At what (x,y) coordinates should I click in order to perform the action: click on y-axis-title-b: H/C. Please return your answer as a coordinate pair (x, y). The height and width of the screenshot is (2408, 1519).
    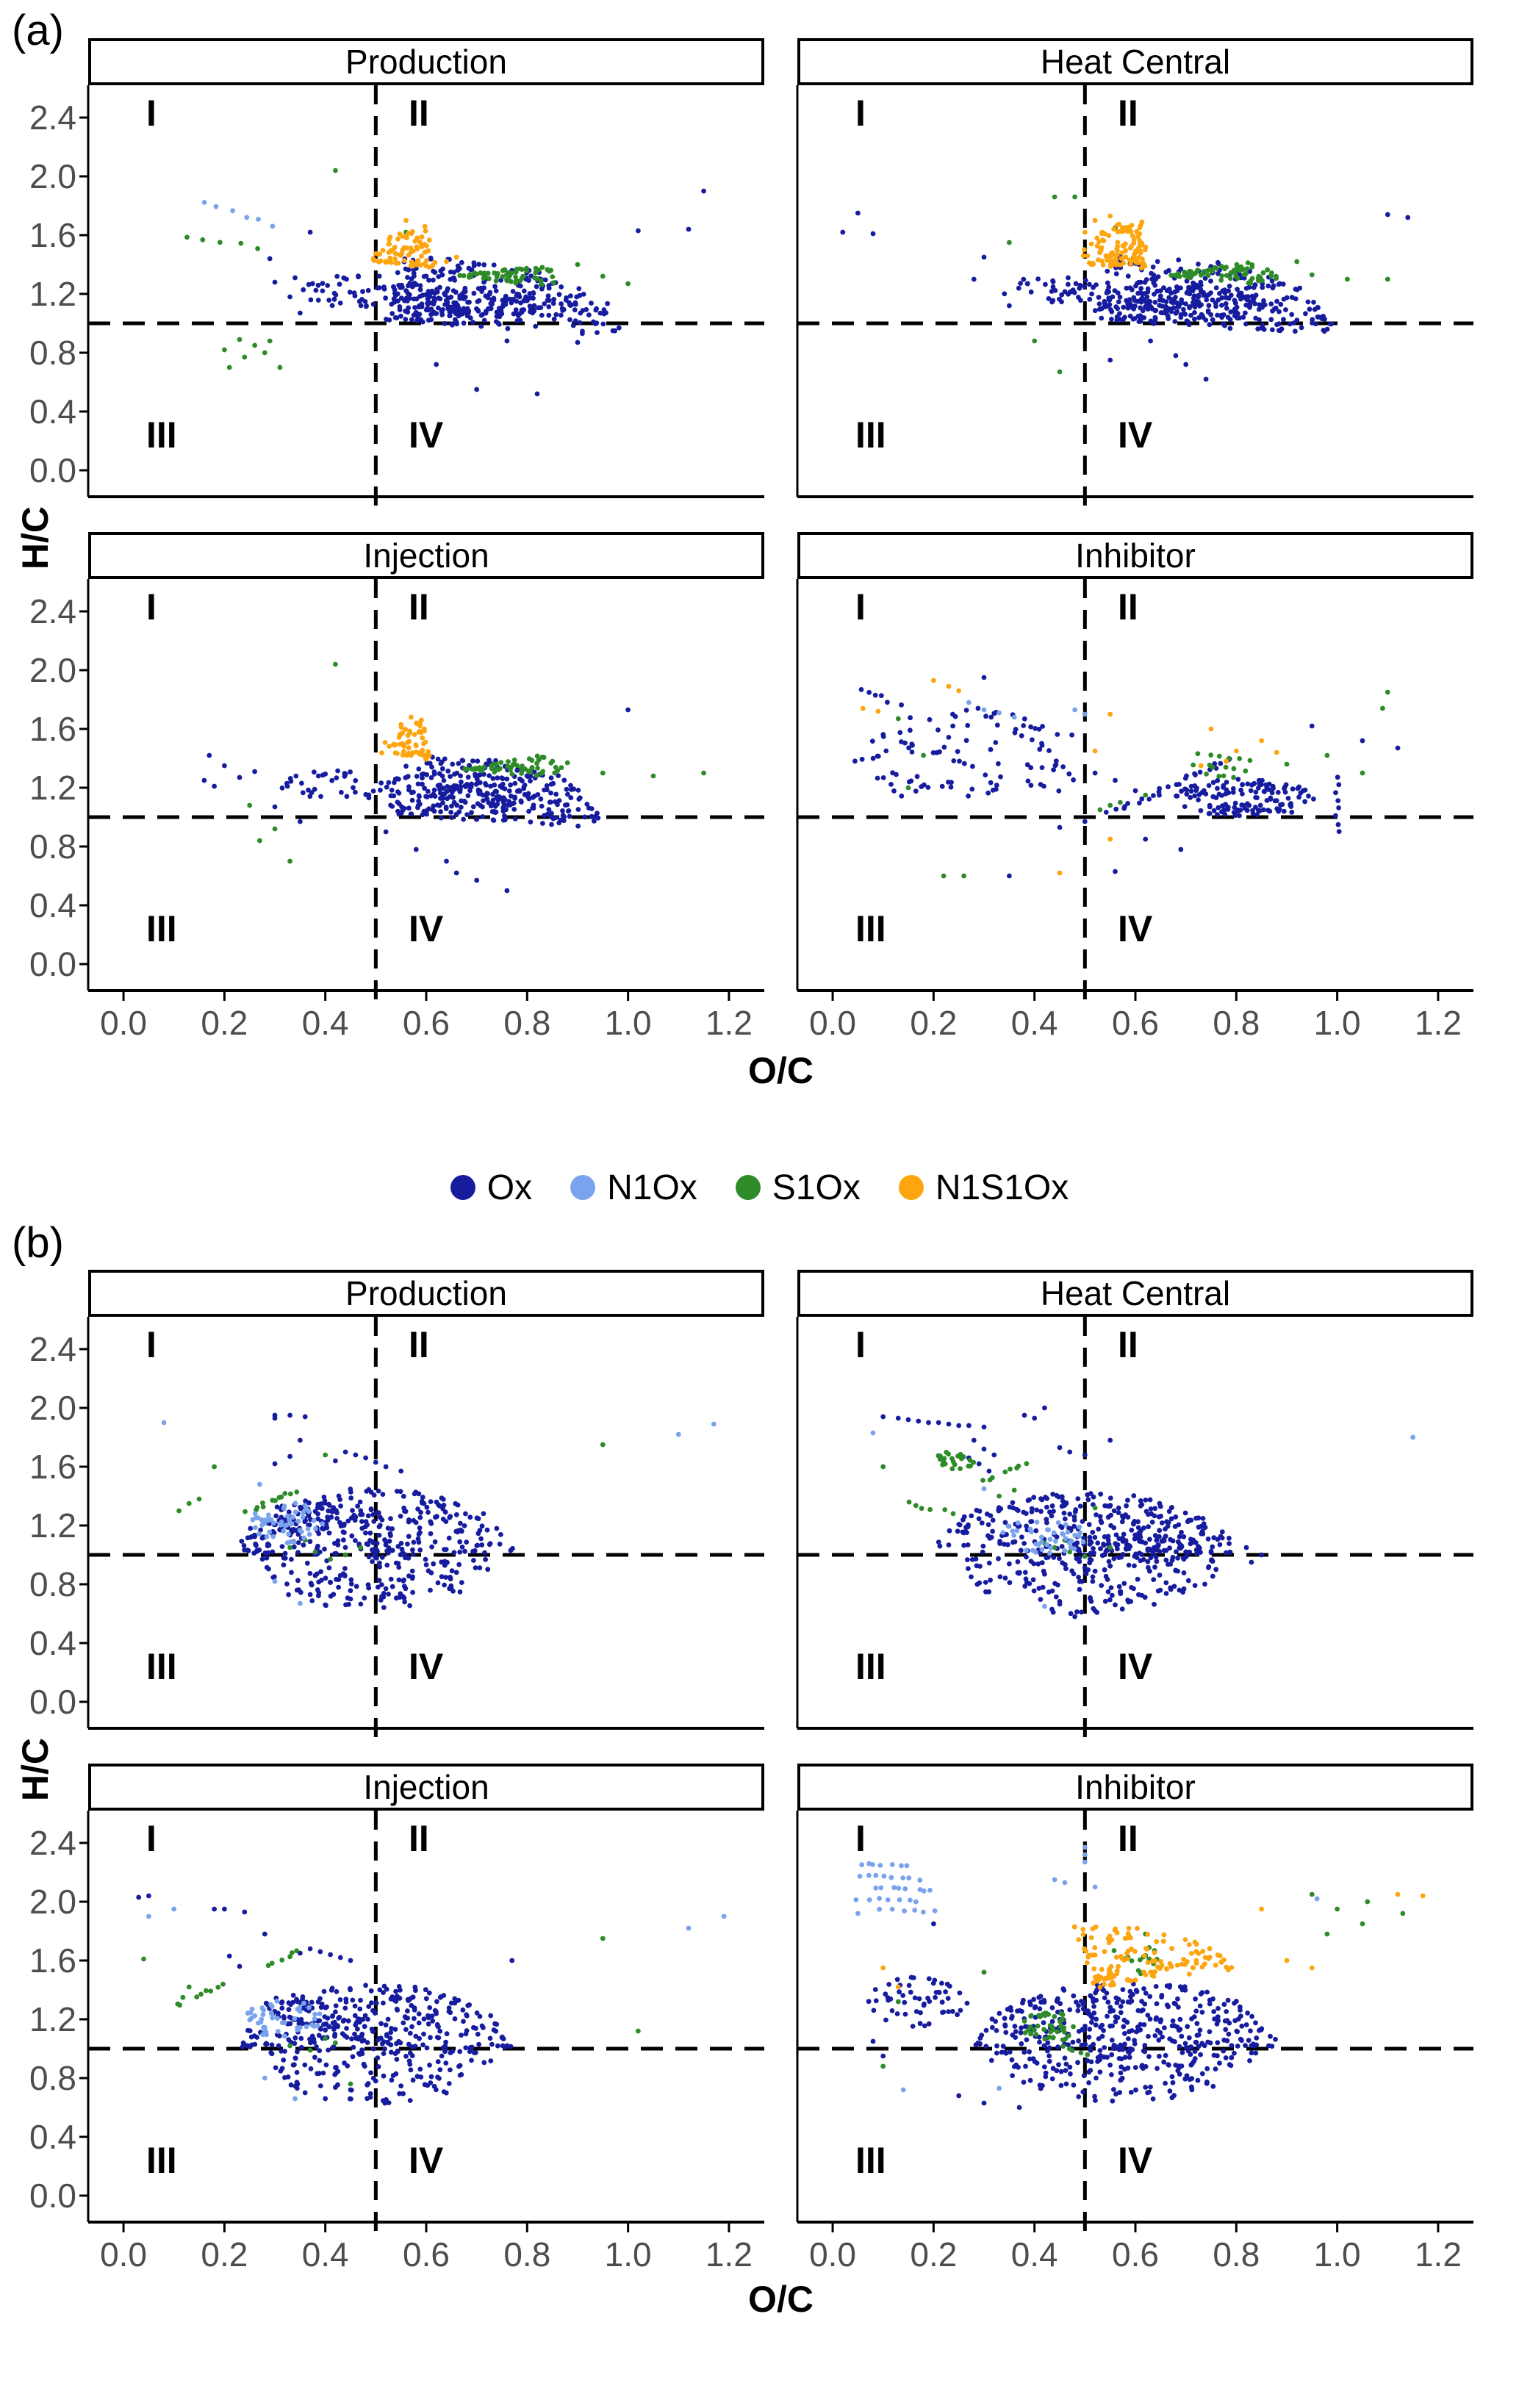
    Looking at the image, I should click on (35, 1770).